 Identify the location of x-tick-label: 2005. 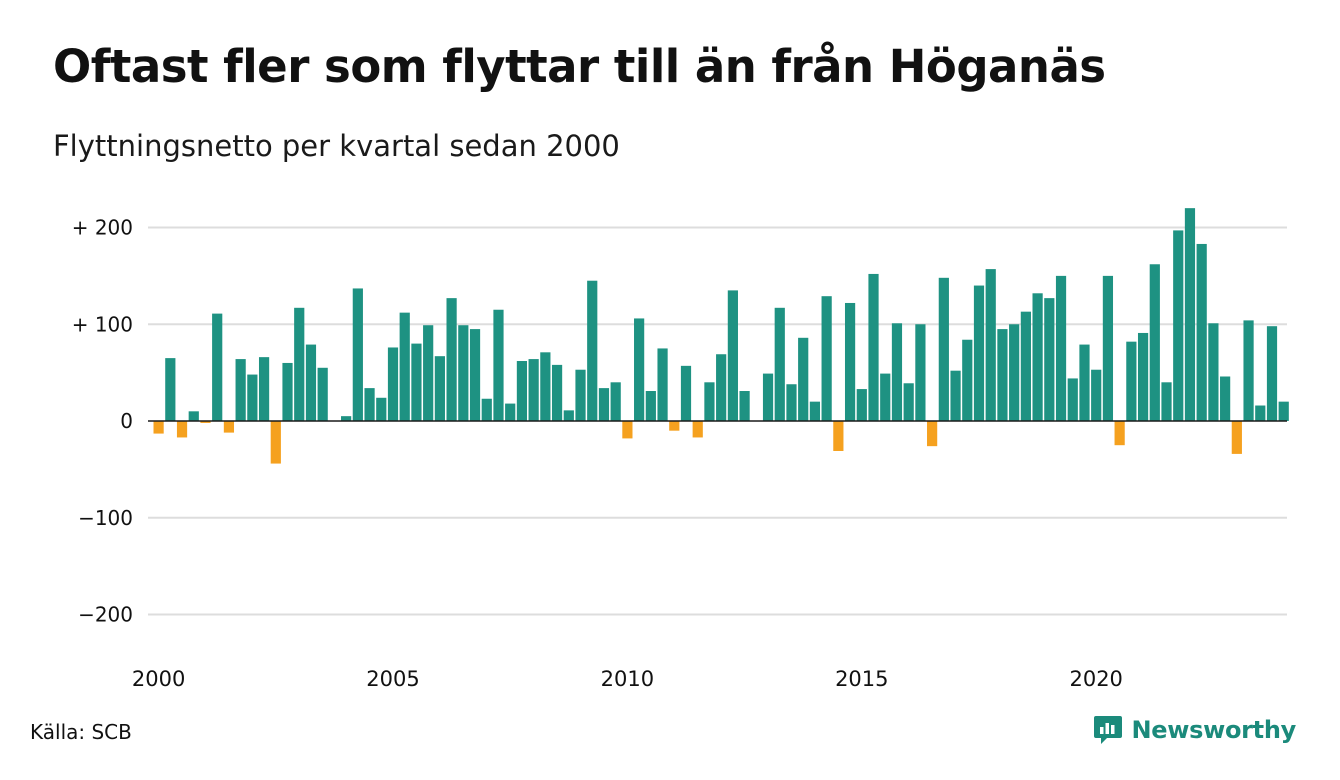
(392, 679).